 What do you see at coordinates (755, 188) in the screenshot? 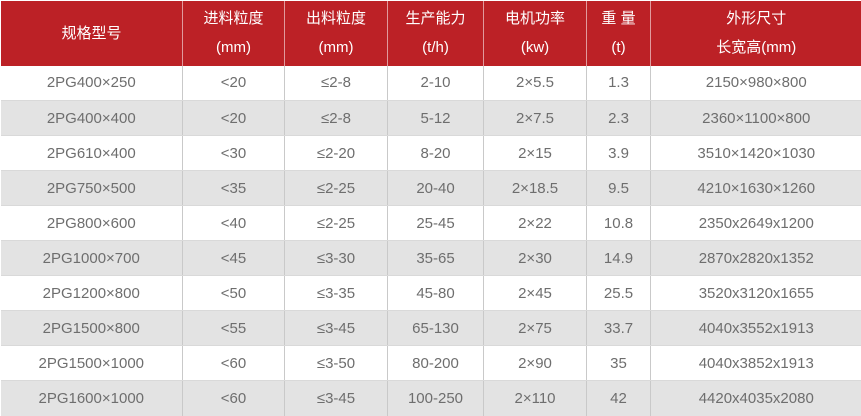
I see `cell-dimensions: 4210×1630×1260` at bounding box center [755, 188].